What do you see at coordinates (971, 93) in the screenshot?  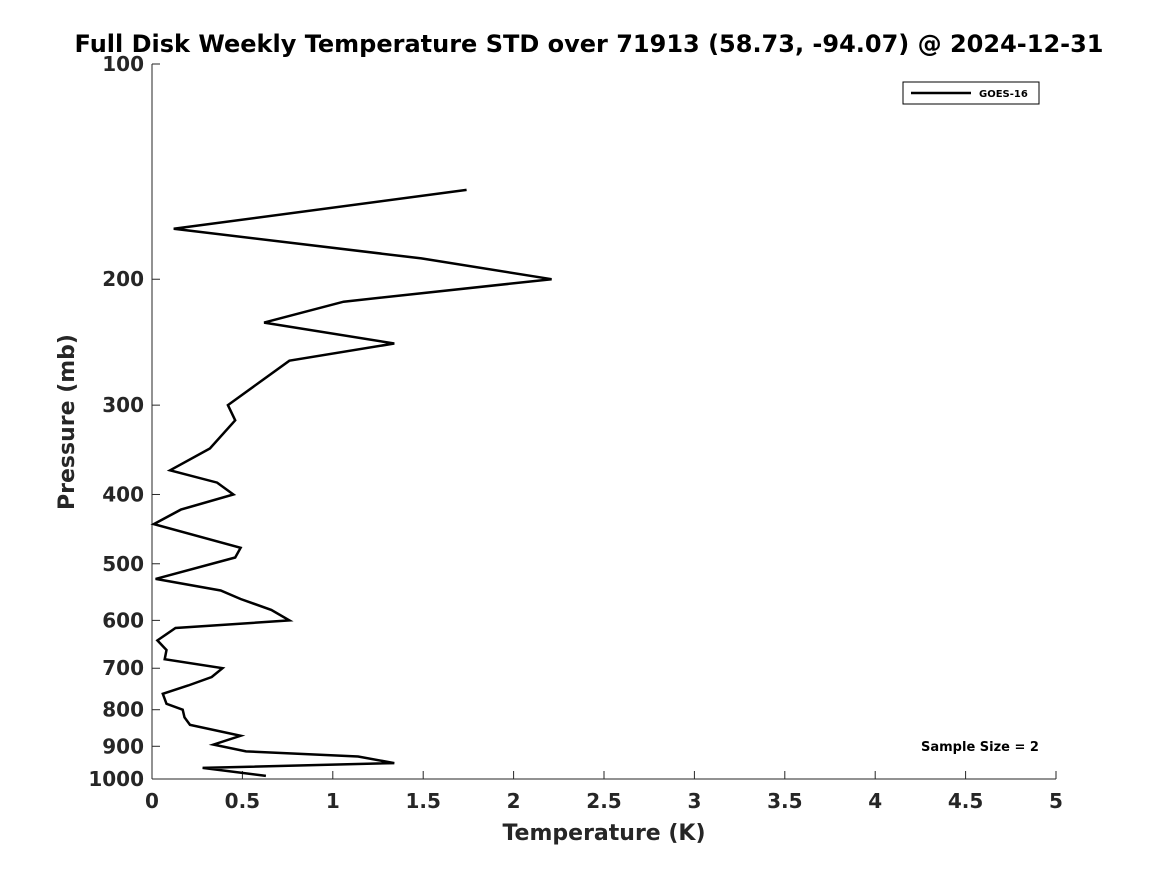 I see `legend: GOES-16` at bounding box center [971, 93].